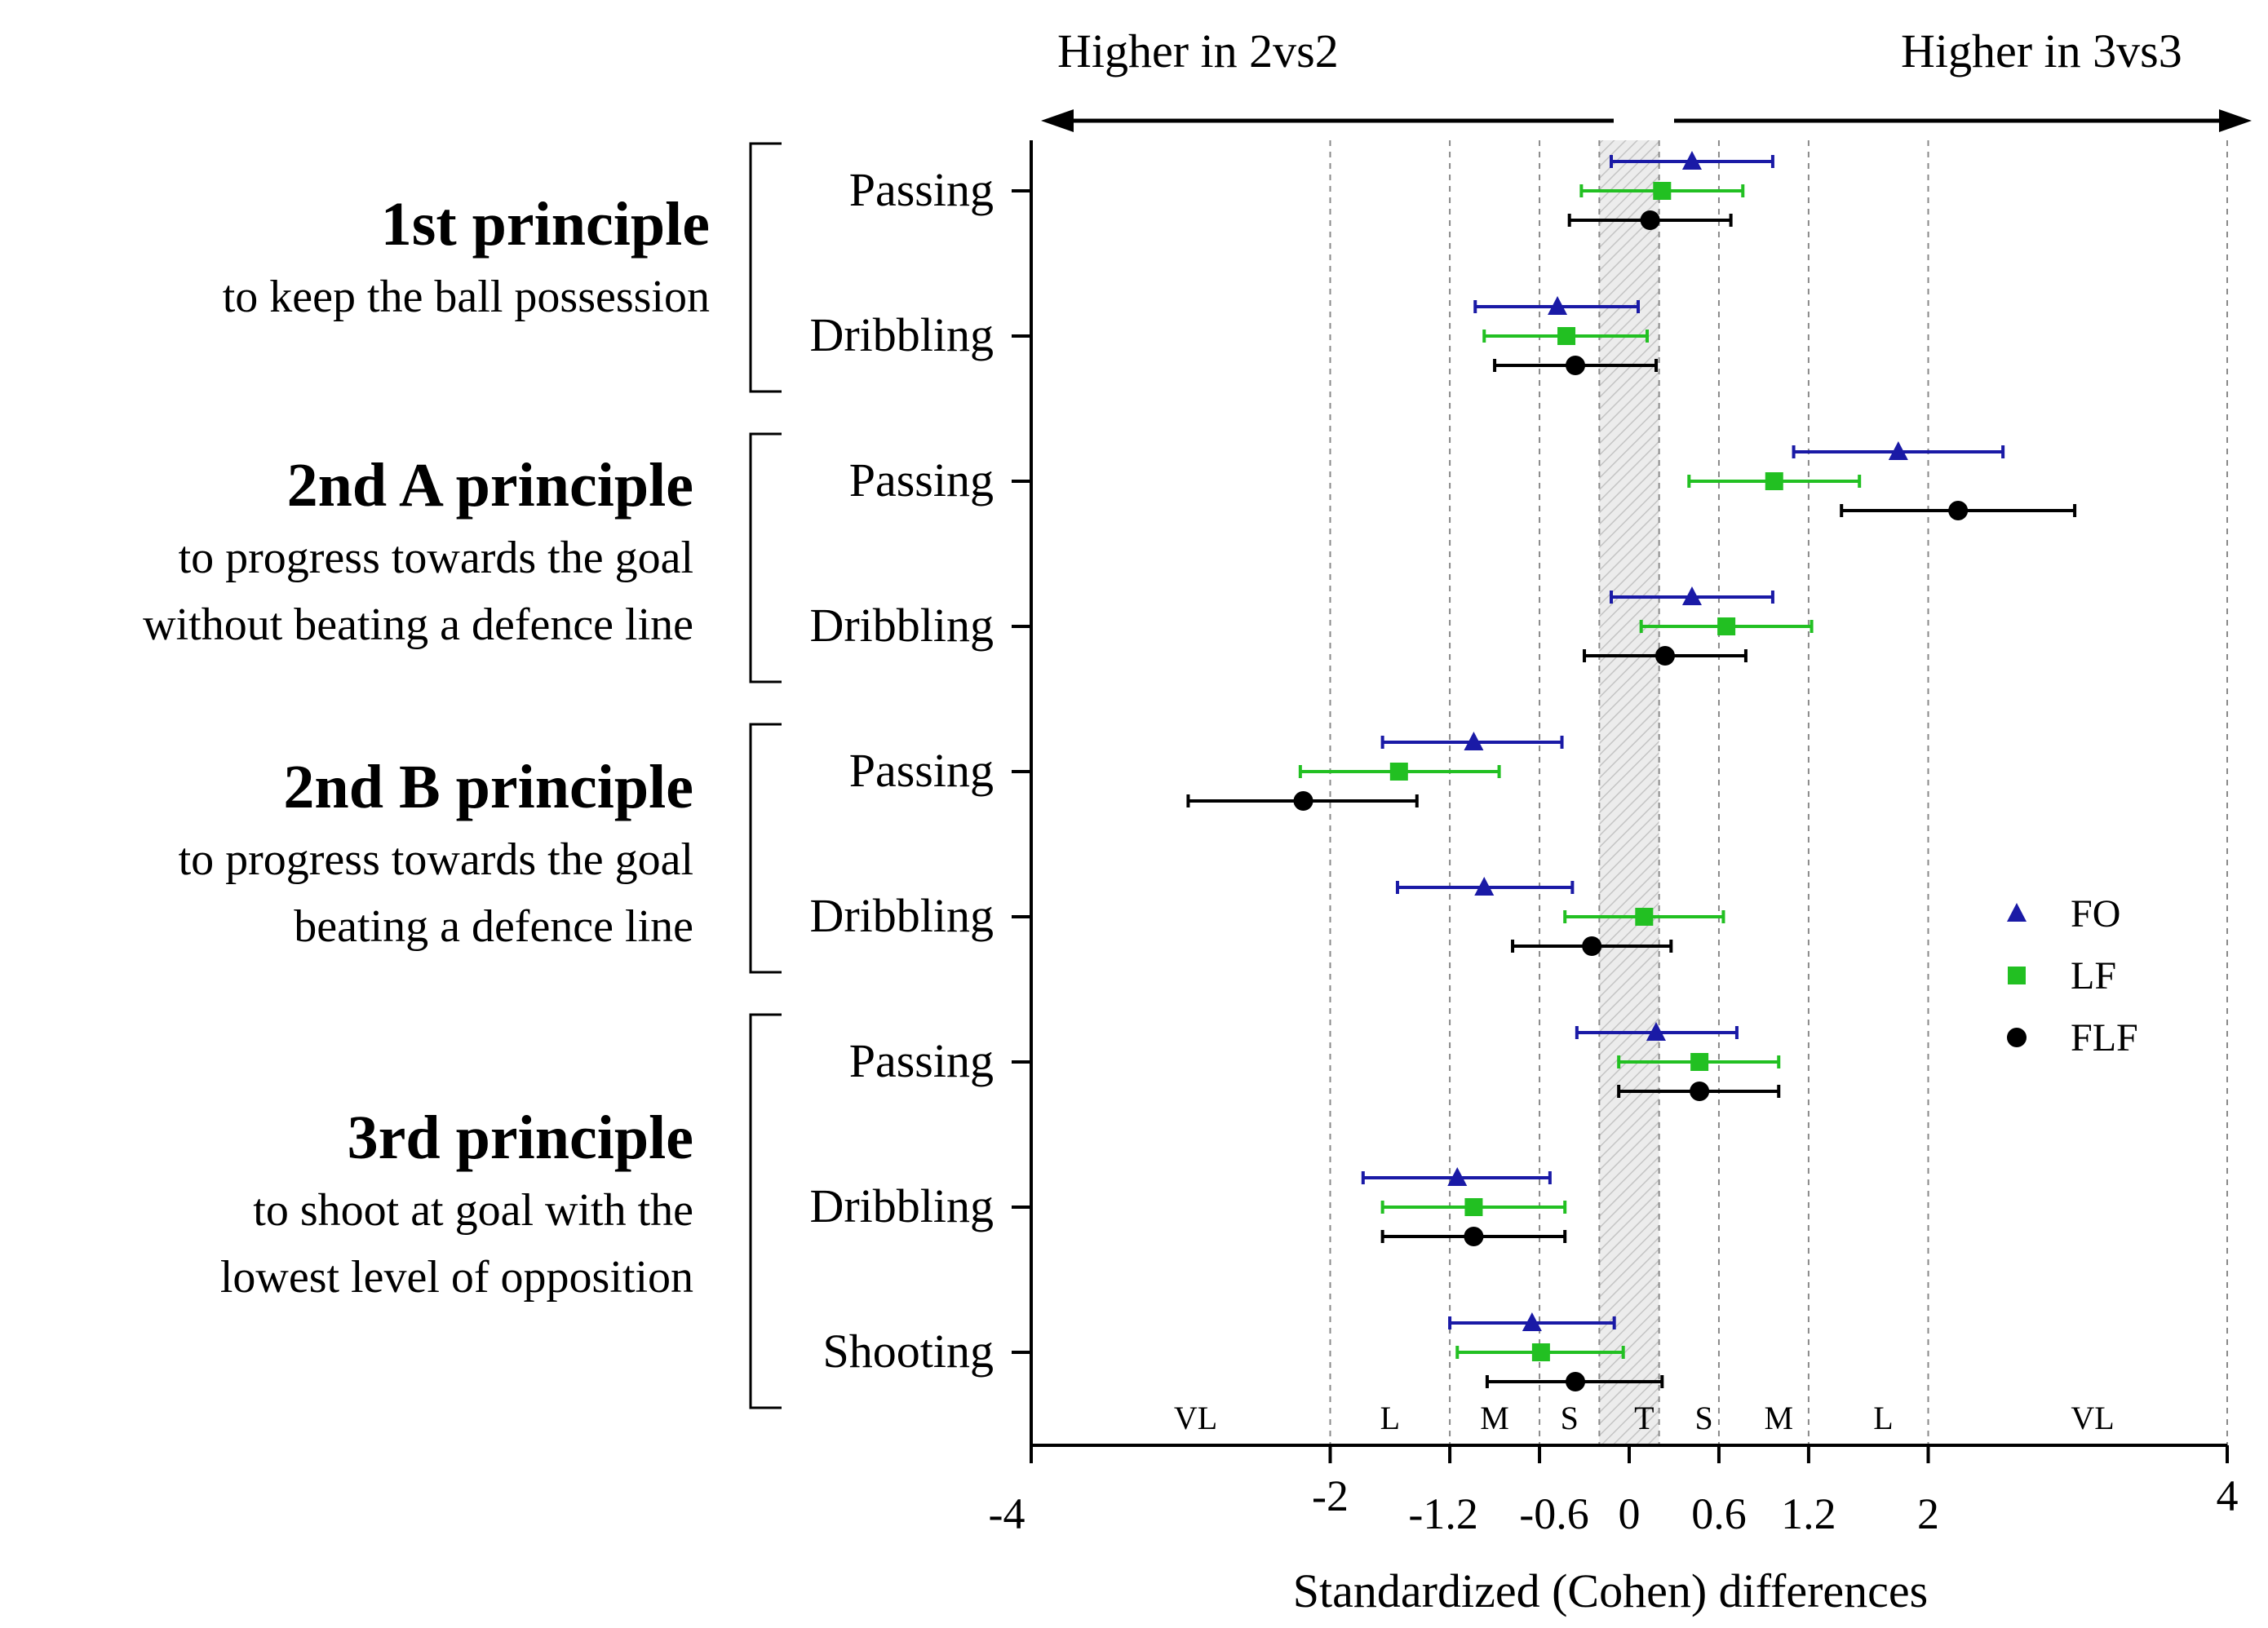  Describe the element at coordinates (1610, 1591) in the screenshot. I see `x-axis-title: Standardized (Cohen) differences` at that location.